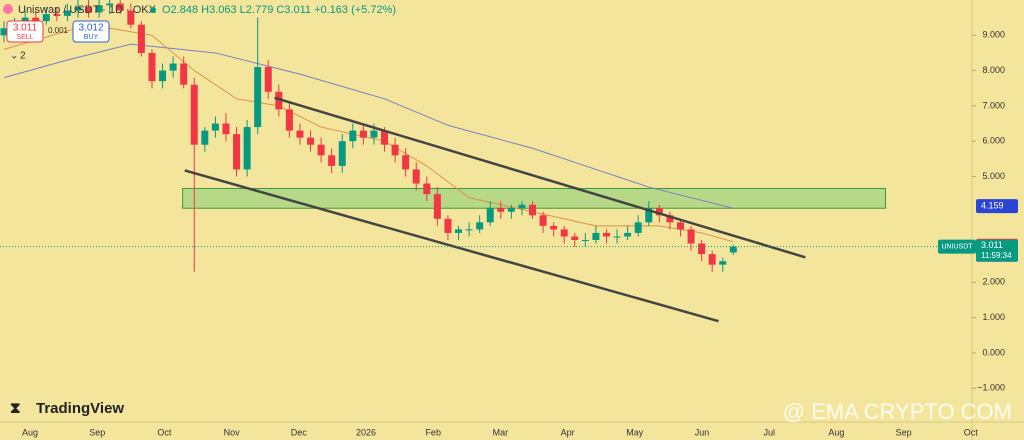 The image size is (1024, 440). Describe the element at coordinates (97, 432) in the screenshot. I see `x-tick-label: Sep` at that location.